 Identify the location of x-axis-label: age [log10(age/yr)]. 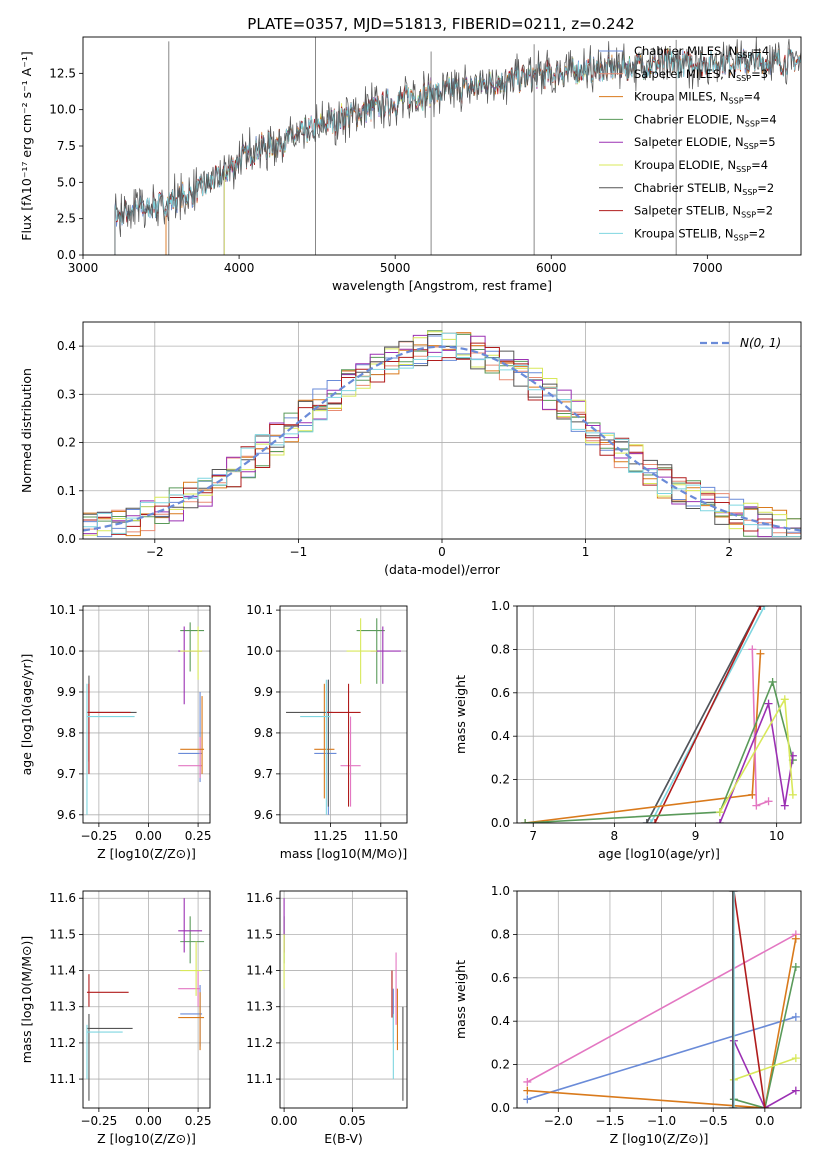
(659, 853).